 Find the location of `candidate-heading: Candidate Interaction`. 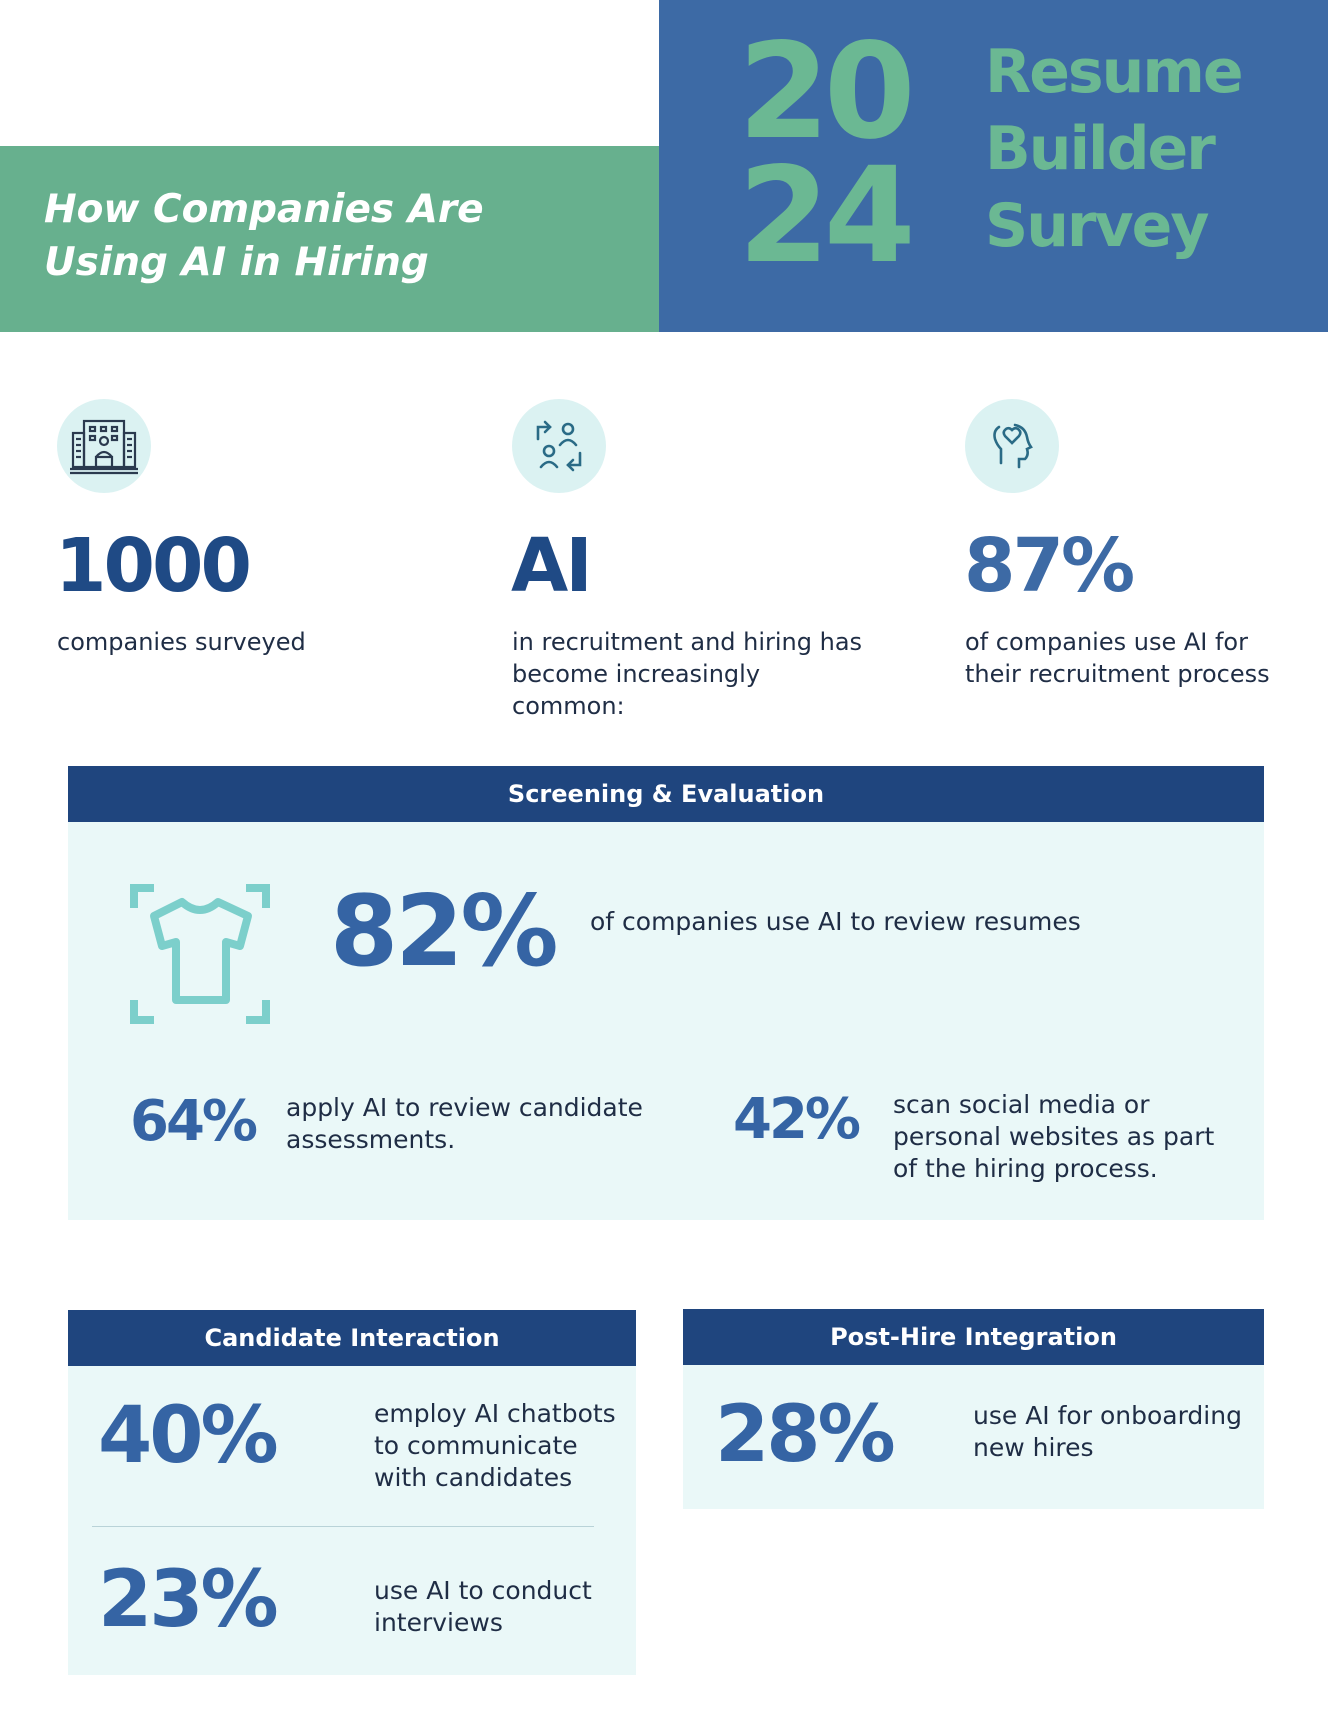

candidate-heading: Candidate Interaction is located at coordinates (352, 1338).